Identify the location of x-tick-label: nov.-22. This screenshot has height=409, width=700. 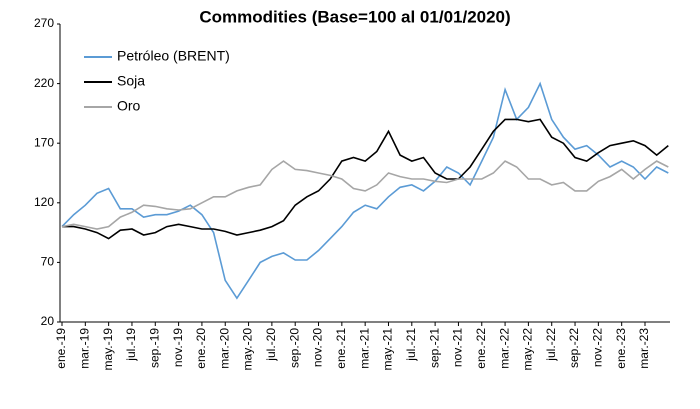
(598, 347).